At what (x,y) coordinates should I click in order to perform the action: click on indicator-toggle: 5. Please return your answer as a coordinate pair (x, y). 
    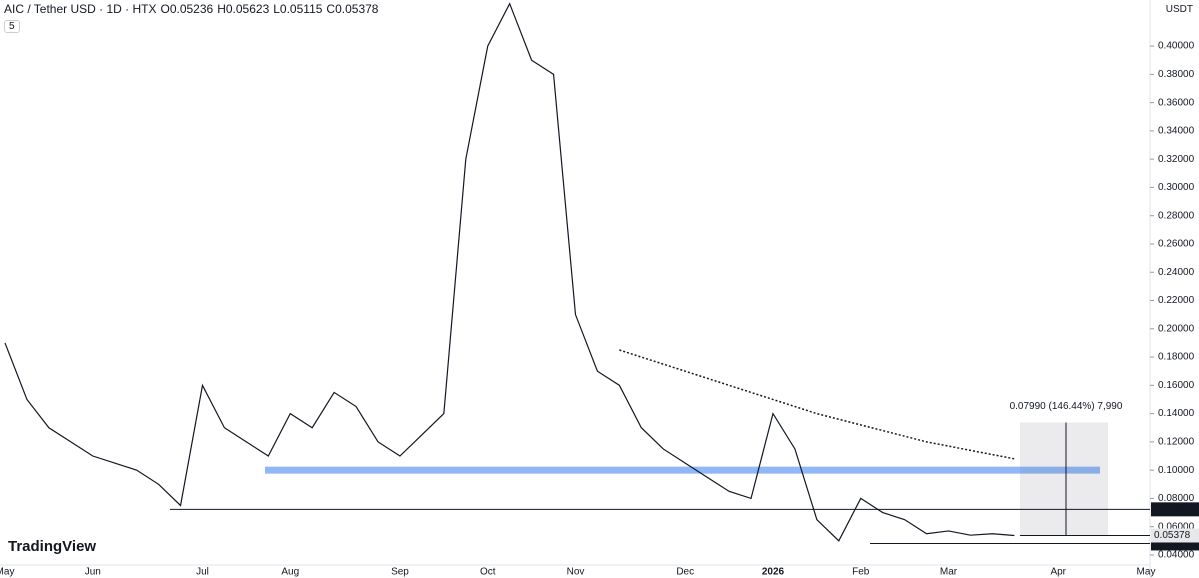
    Looking at the image, I should click on (12, 26).